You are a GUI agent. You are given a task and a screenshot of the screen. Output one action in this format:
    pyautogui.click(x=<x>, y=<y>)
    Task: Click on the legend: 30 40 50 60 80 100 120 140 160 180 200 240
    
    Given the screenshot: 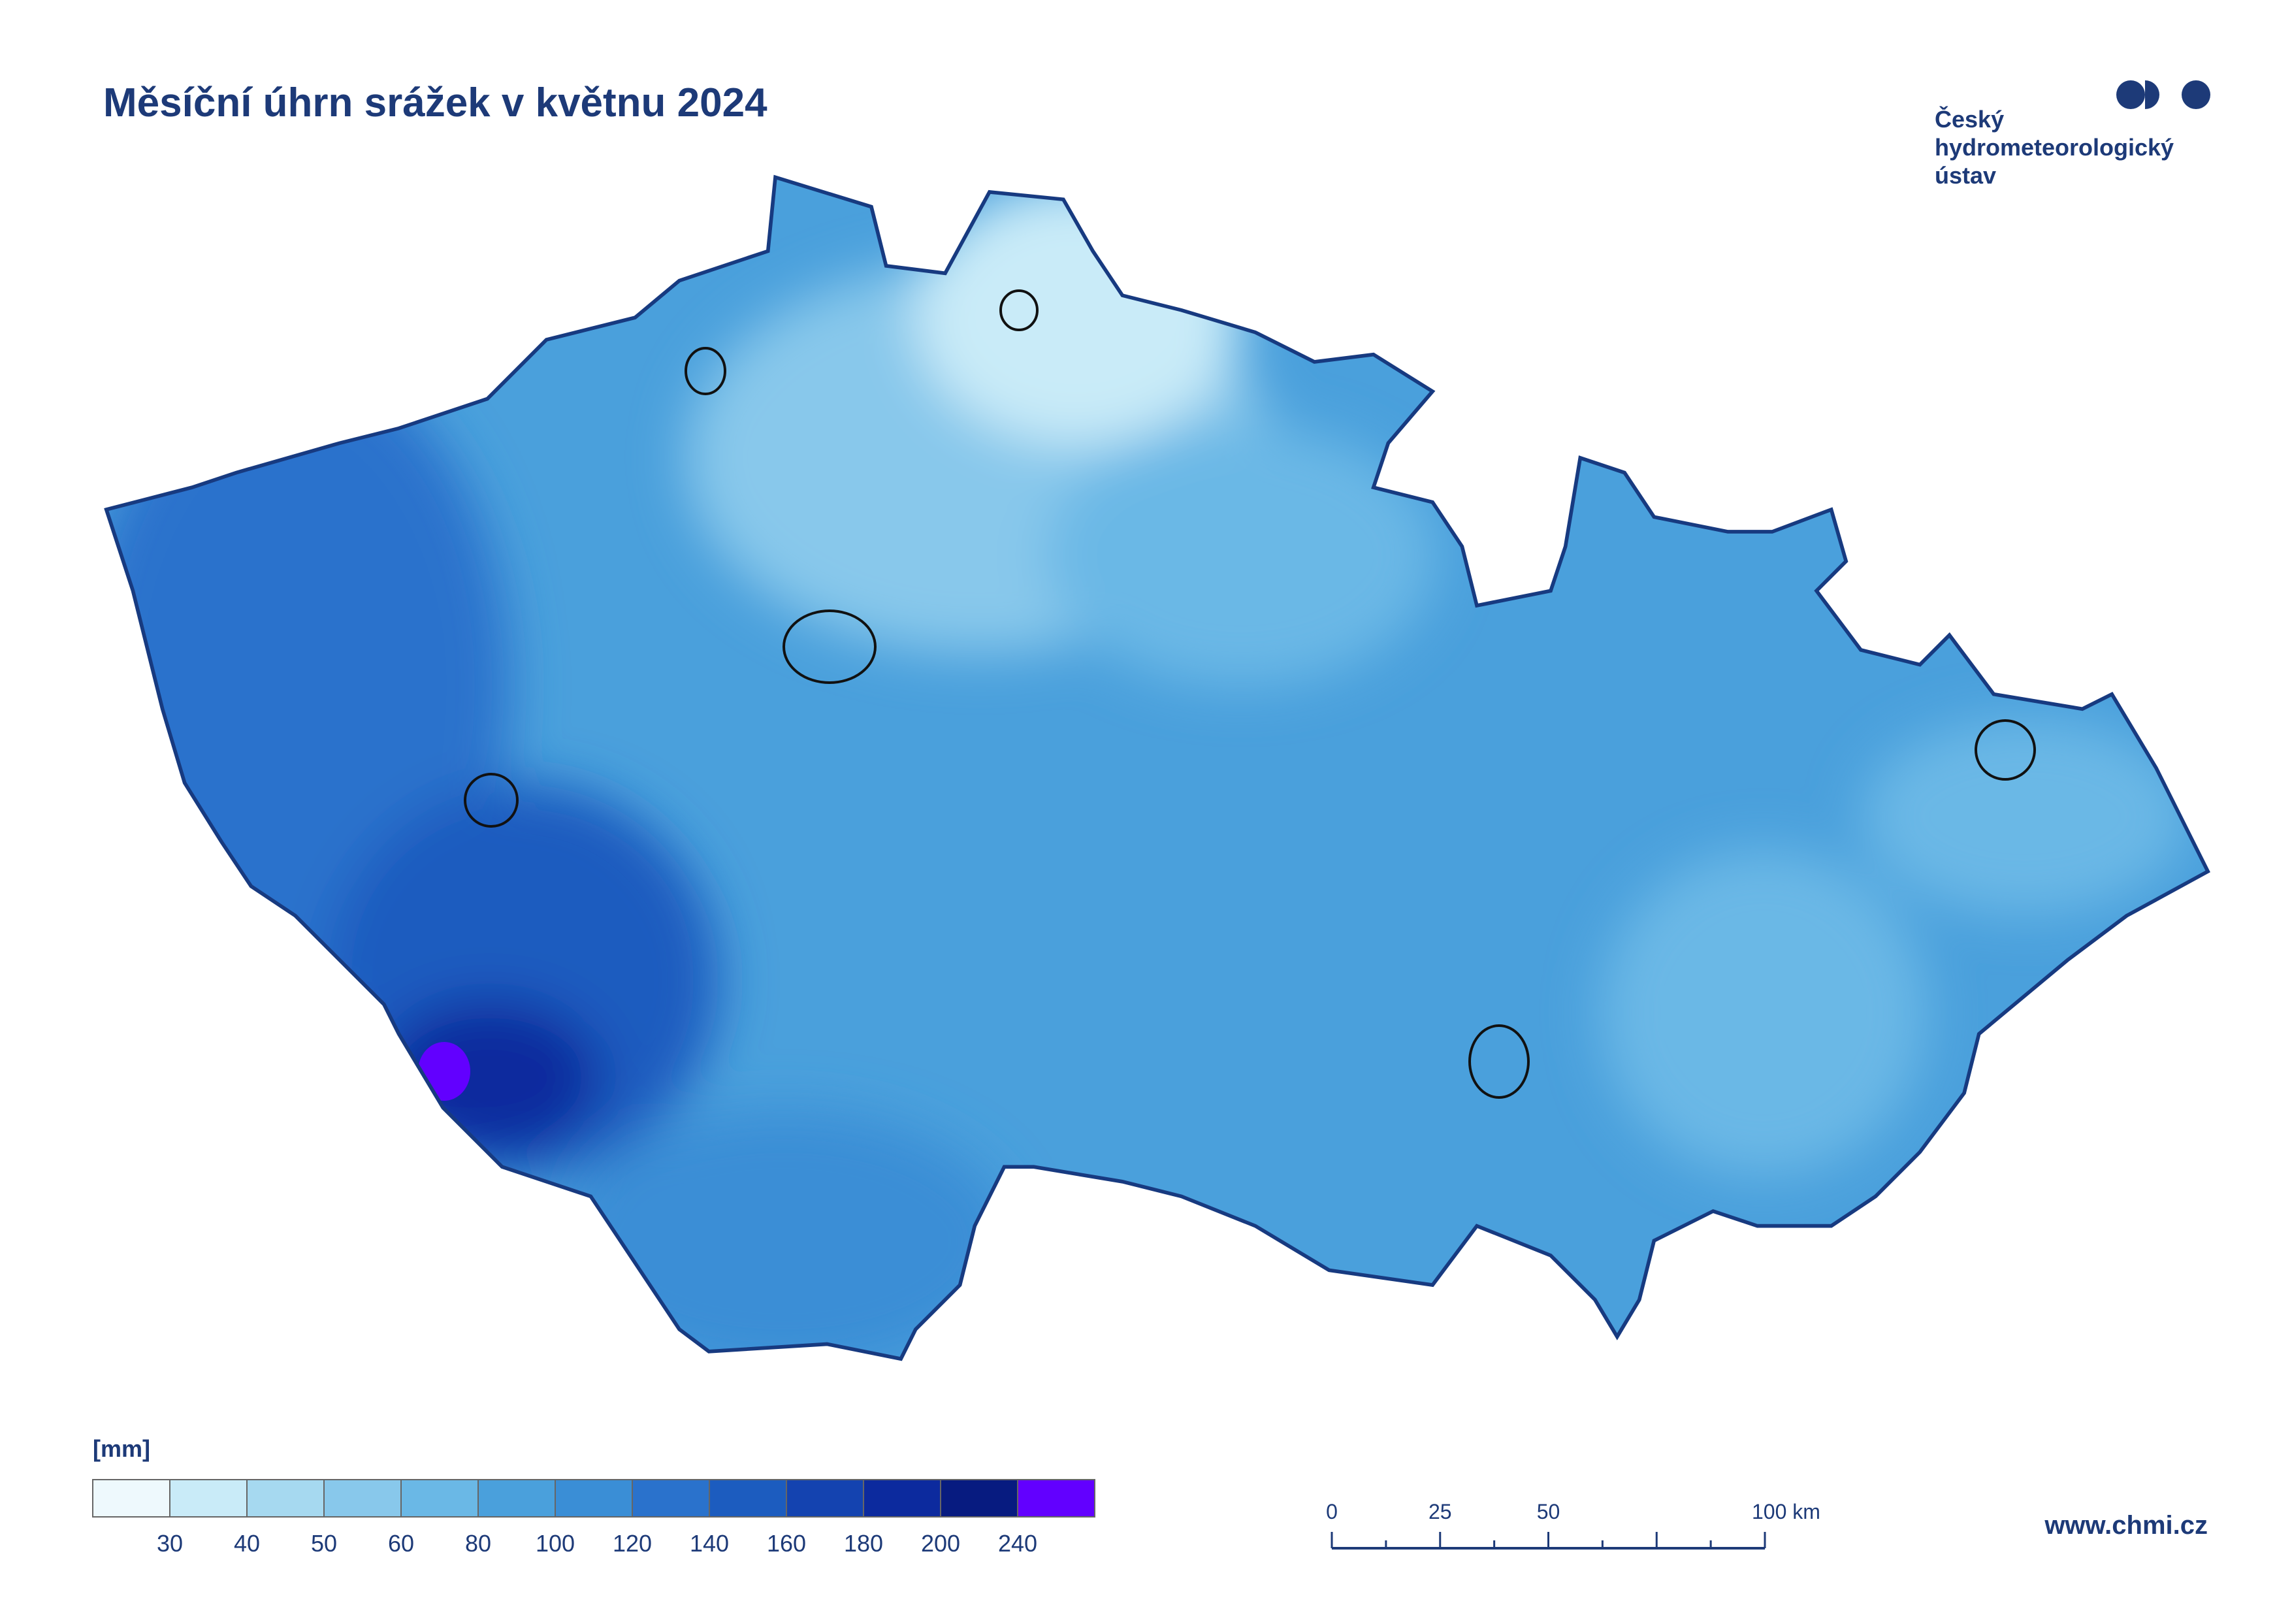 What is the action you would take?
    pyautogui.click(x=593, y=1518)
    